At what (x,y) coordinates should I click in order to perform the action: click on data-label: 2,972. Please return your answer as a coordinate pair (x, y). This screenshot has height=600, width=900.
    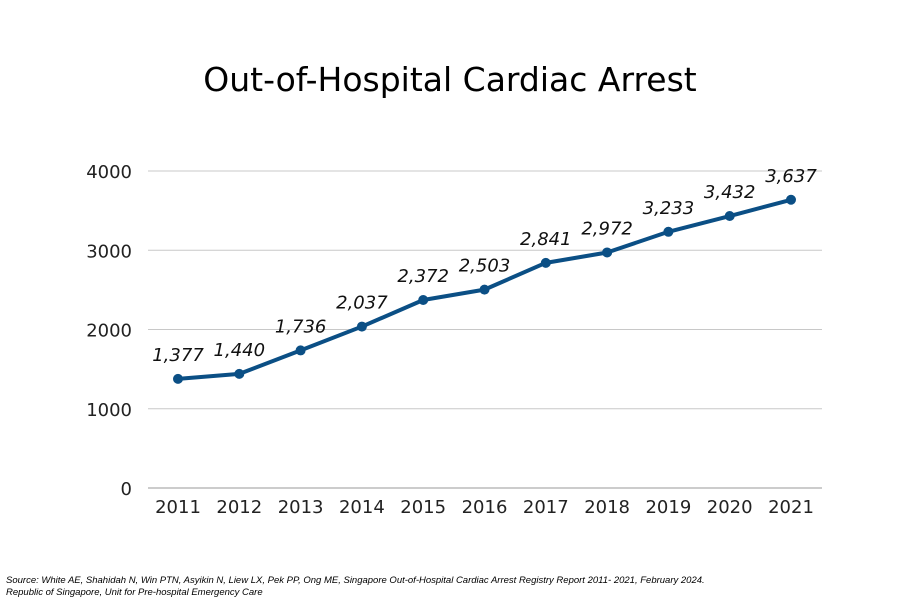
    Looking at the image, I should click on (607, 228).